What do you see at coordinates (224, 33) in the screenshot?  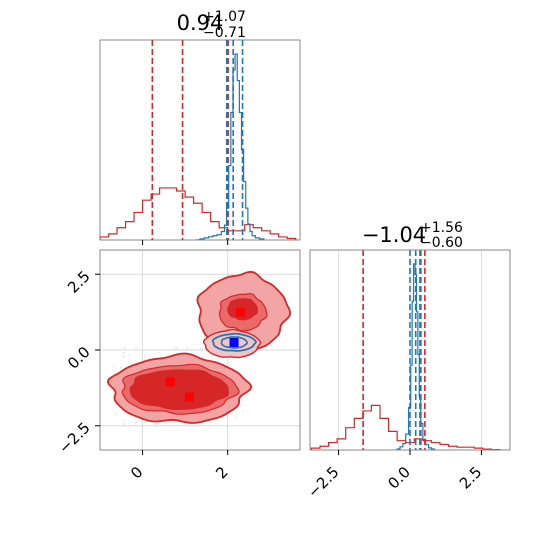 I see `param1-lower-error: −0.71` at bounding box center [224, 33].